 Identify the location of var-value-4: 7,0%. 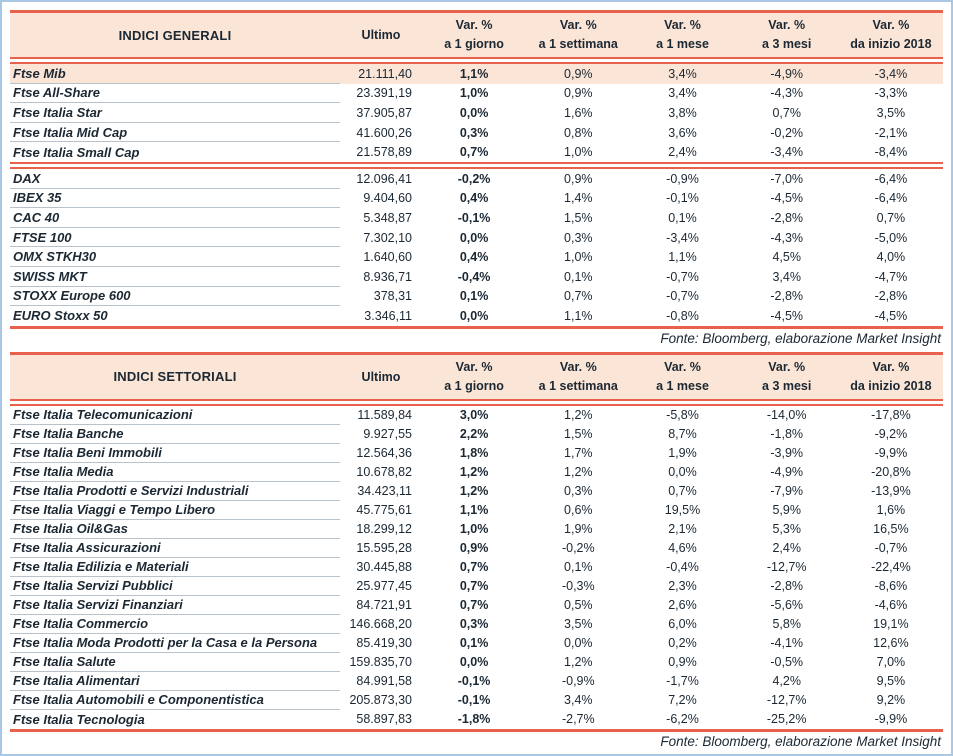
(891, 662).